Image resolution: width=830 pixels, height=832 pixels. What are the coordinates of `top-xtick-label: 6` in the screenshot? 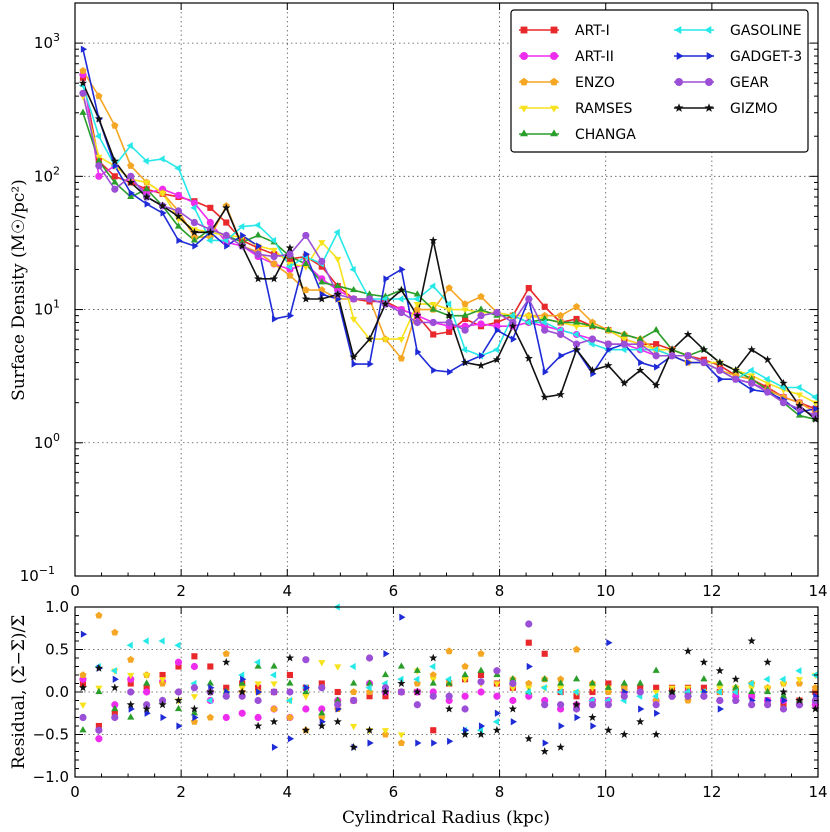 It's located at (394, 591).